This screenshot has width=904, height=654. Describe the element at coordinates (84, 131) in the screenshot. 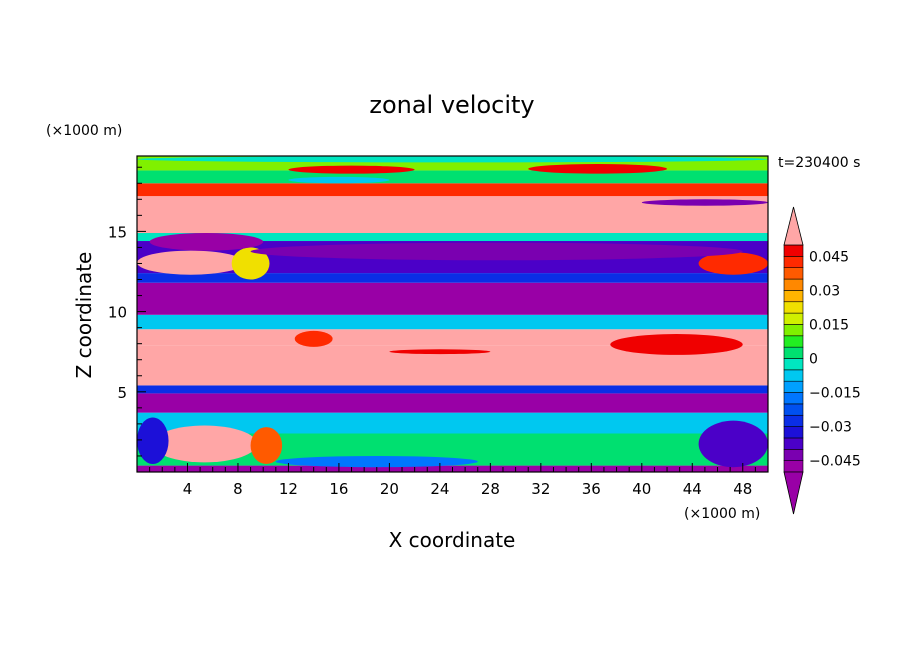

I see `y-axis-unit: (×1000 m)` at that location.